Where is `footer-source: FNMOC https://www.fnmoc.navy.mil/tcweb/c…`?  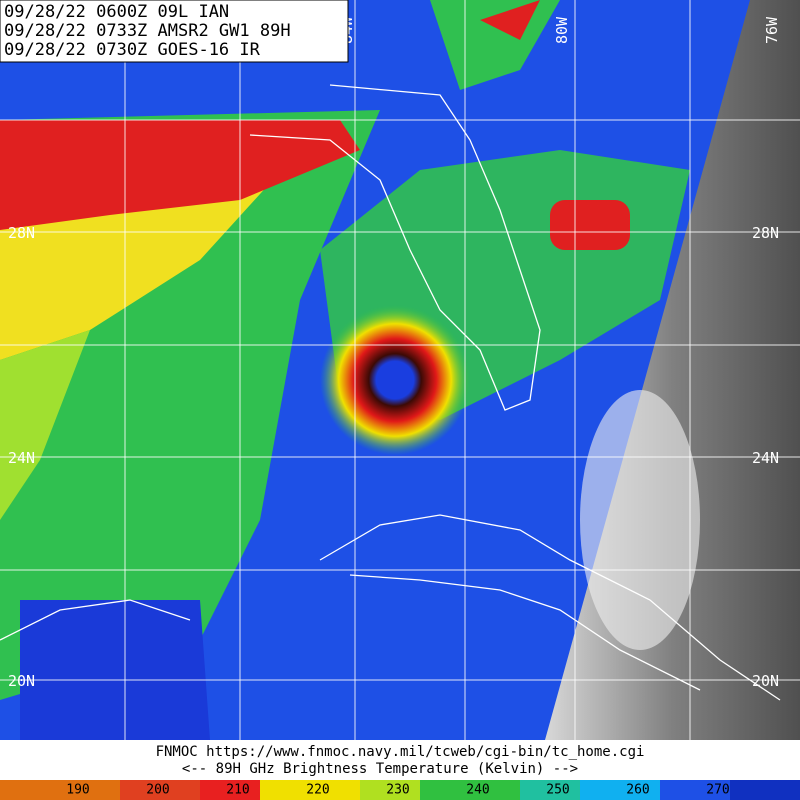
footer-source: FNMOC https://www.fnmoc.navy.mil/tcweb/c… is located at coordinates (400, 752).